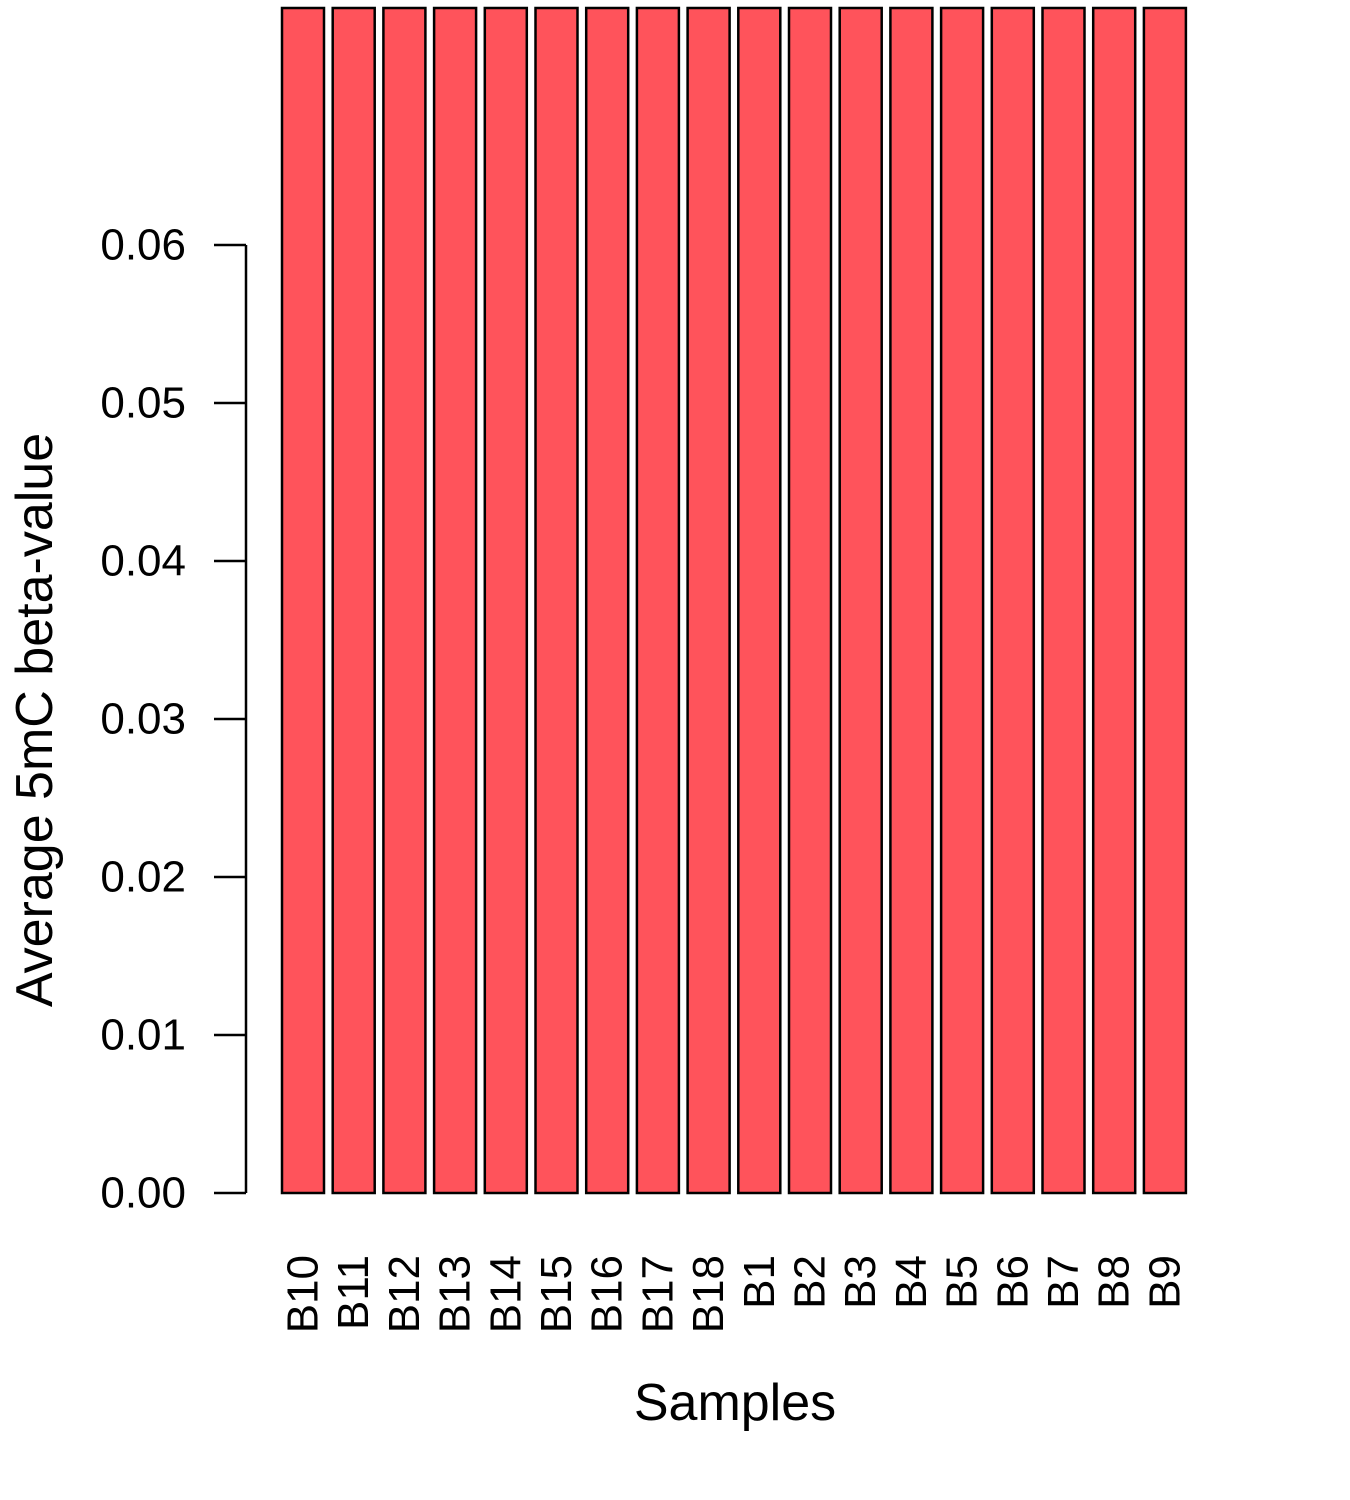 The height and width of the screenshot is (1500, 1350). Describe the element at coordinates (759, 600) in the screenshot. I see `bar-B1` at that location.